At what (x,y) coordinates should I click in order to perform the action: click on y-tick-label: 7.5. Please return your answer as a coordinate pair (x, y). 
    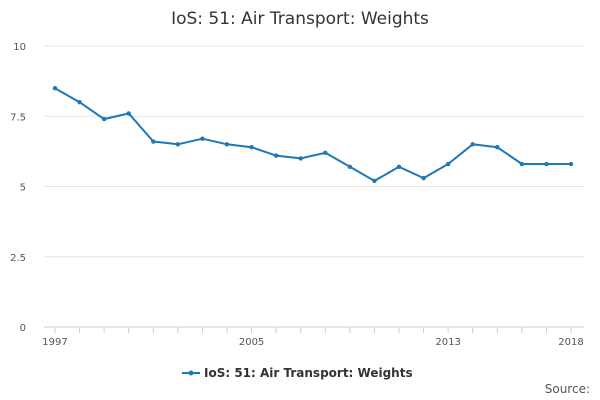
    Looking at the image, I should click on (18, 117).